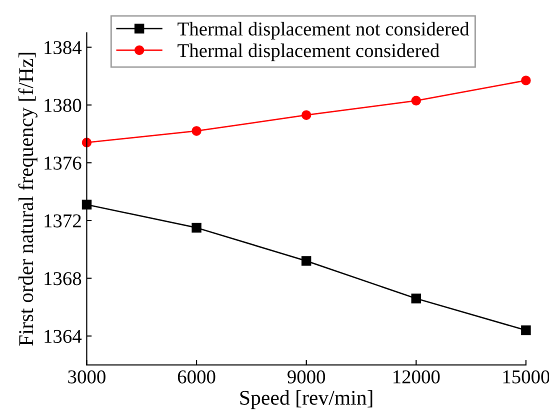 This screenshot has height=410, width=549. What do you see at coordinates (309, 53) in the screenshot?
I see `legend-label: Thermal displacement considered` at bounding box center [309, 53].